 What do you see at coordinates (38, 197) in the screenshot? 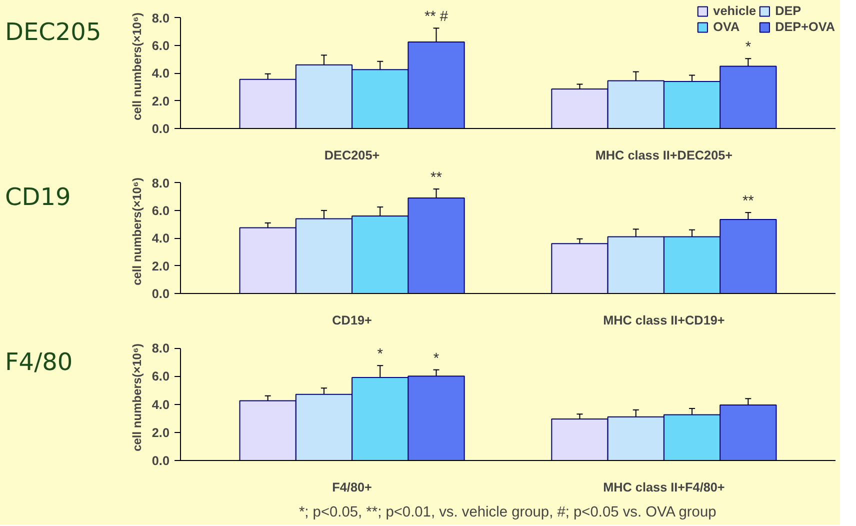
I see `chart-title: CD19` at bounding box center [38, 197].